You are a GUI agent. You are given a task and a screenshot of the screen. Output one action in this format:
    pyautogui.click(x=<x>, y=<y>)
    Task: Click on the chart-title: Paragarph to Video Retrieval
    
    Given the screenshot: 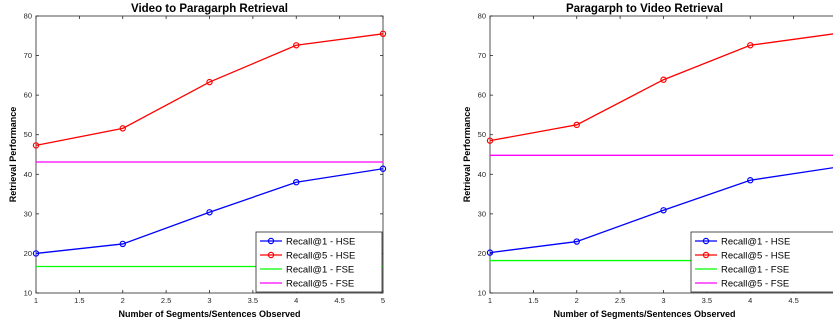 What is the action you would take?
    pyautogui.click(x=644, y=9)
    